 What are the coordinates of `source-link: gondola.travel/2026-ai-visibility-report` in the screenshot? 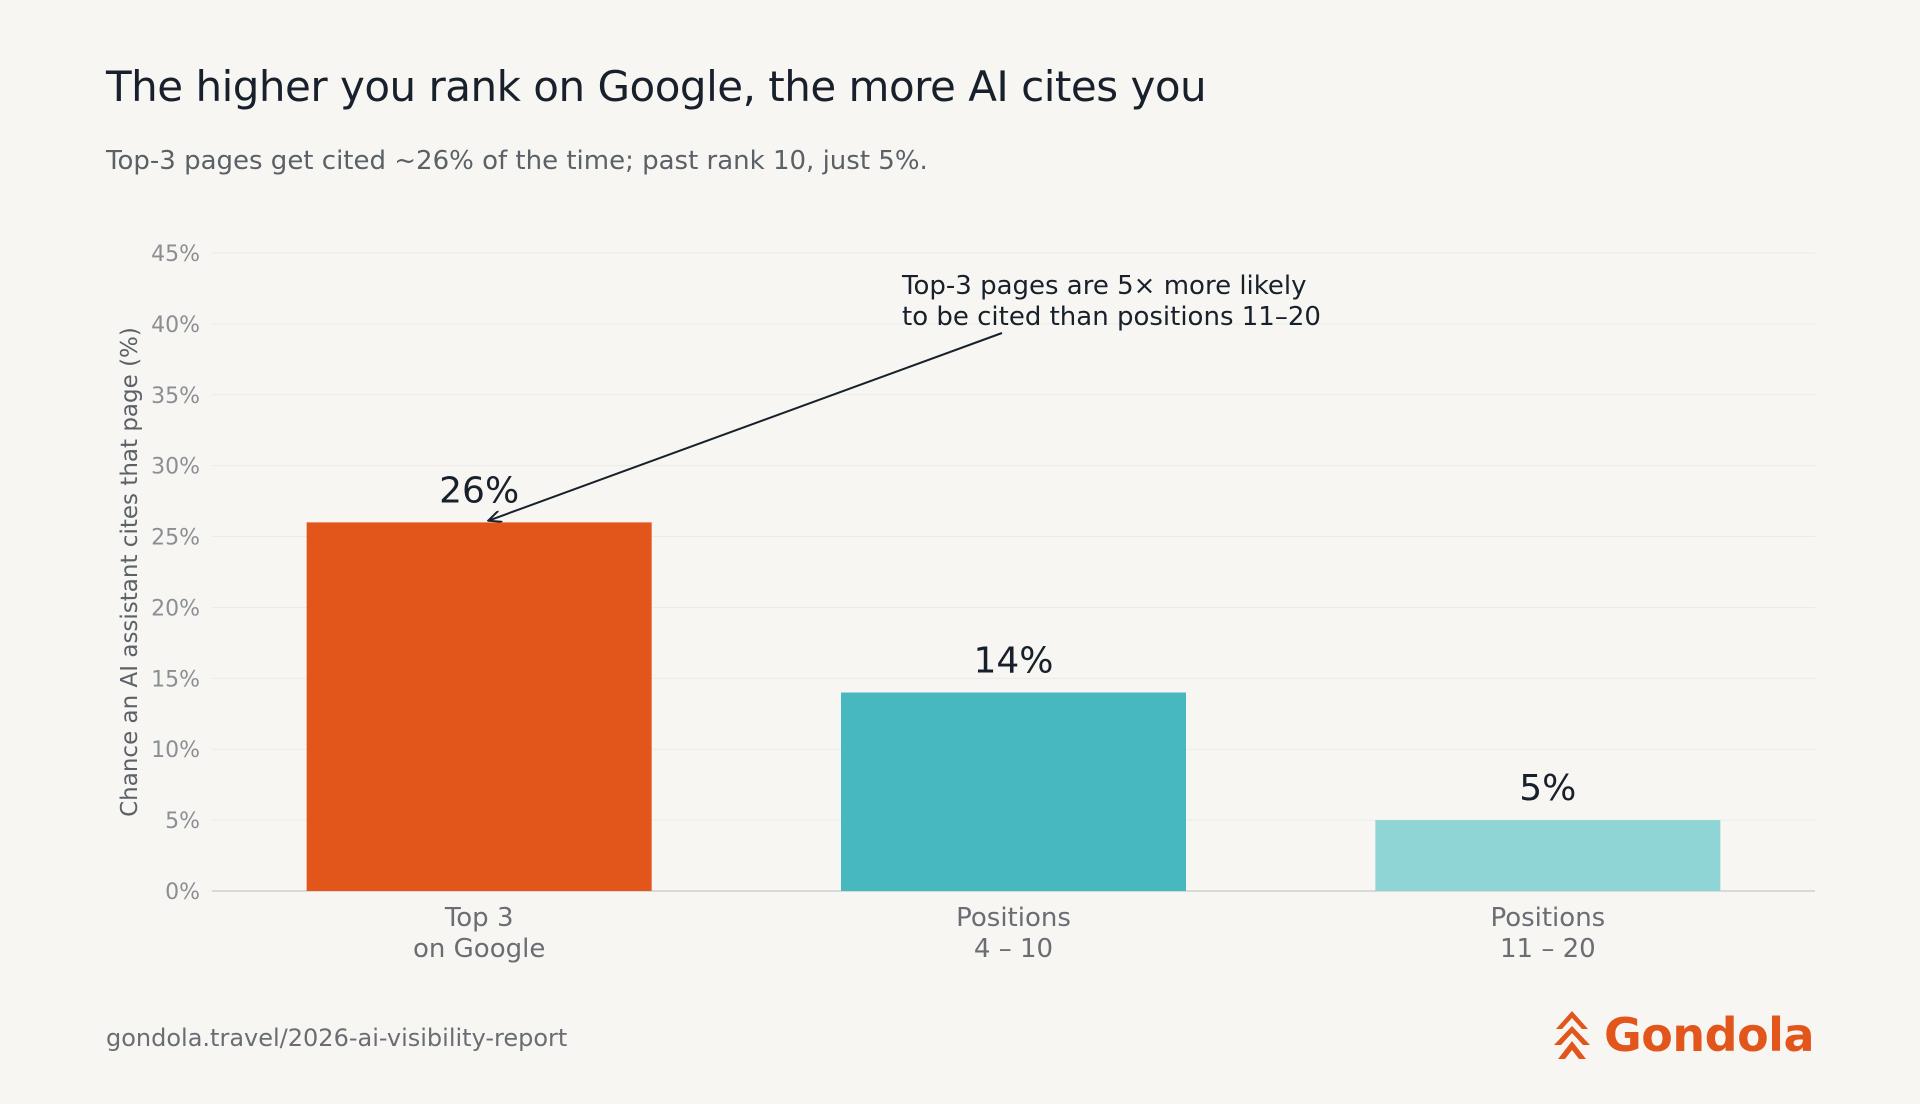 It's located at (337, 1038).